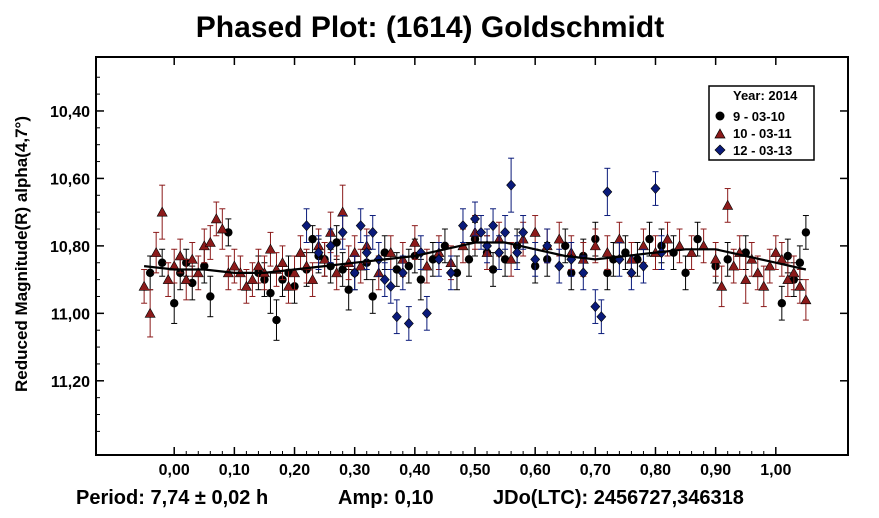 Image resolution: width=879 pixels, height=518 pixels. I want to click on period-readout: Period: 7,74 ± 0,02 h, so click(172, 498).